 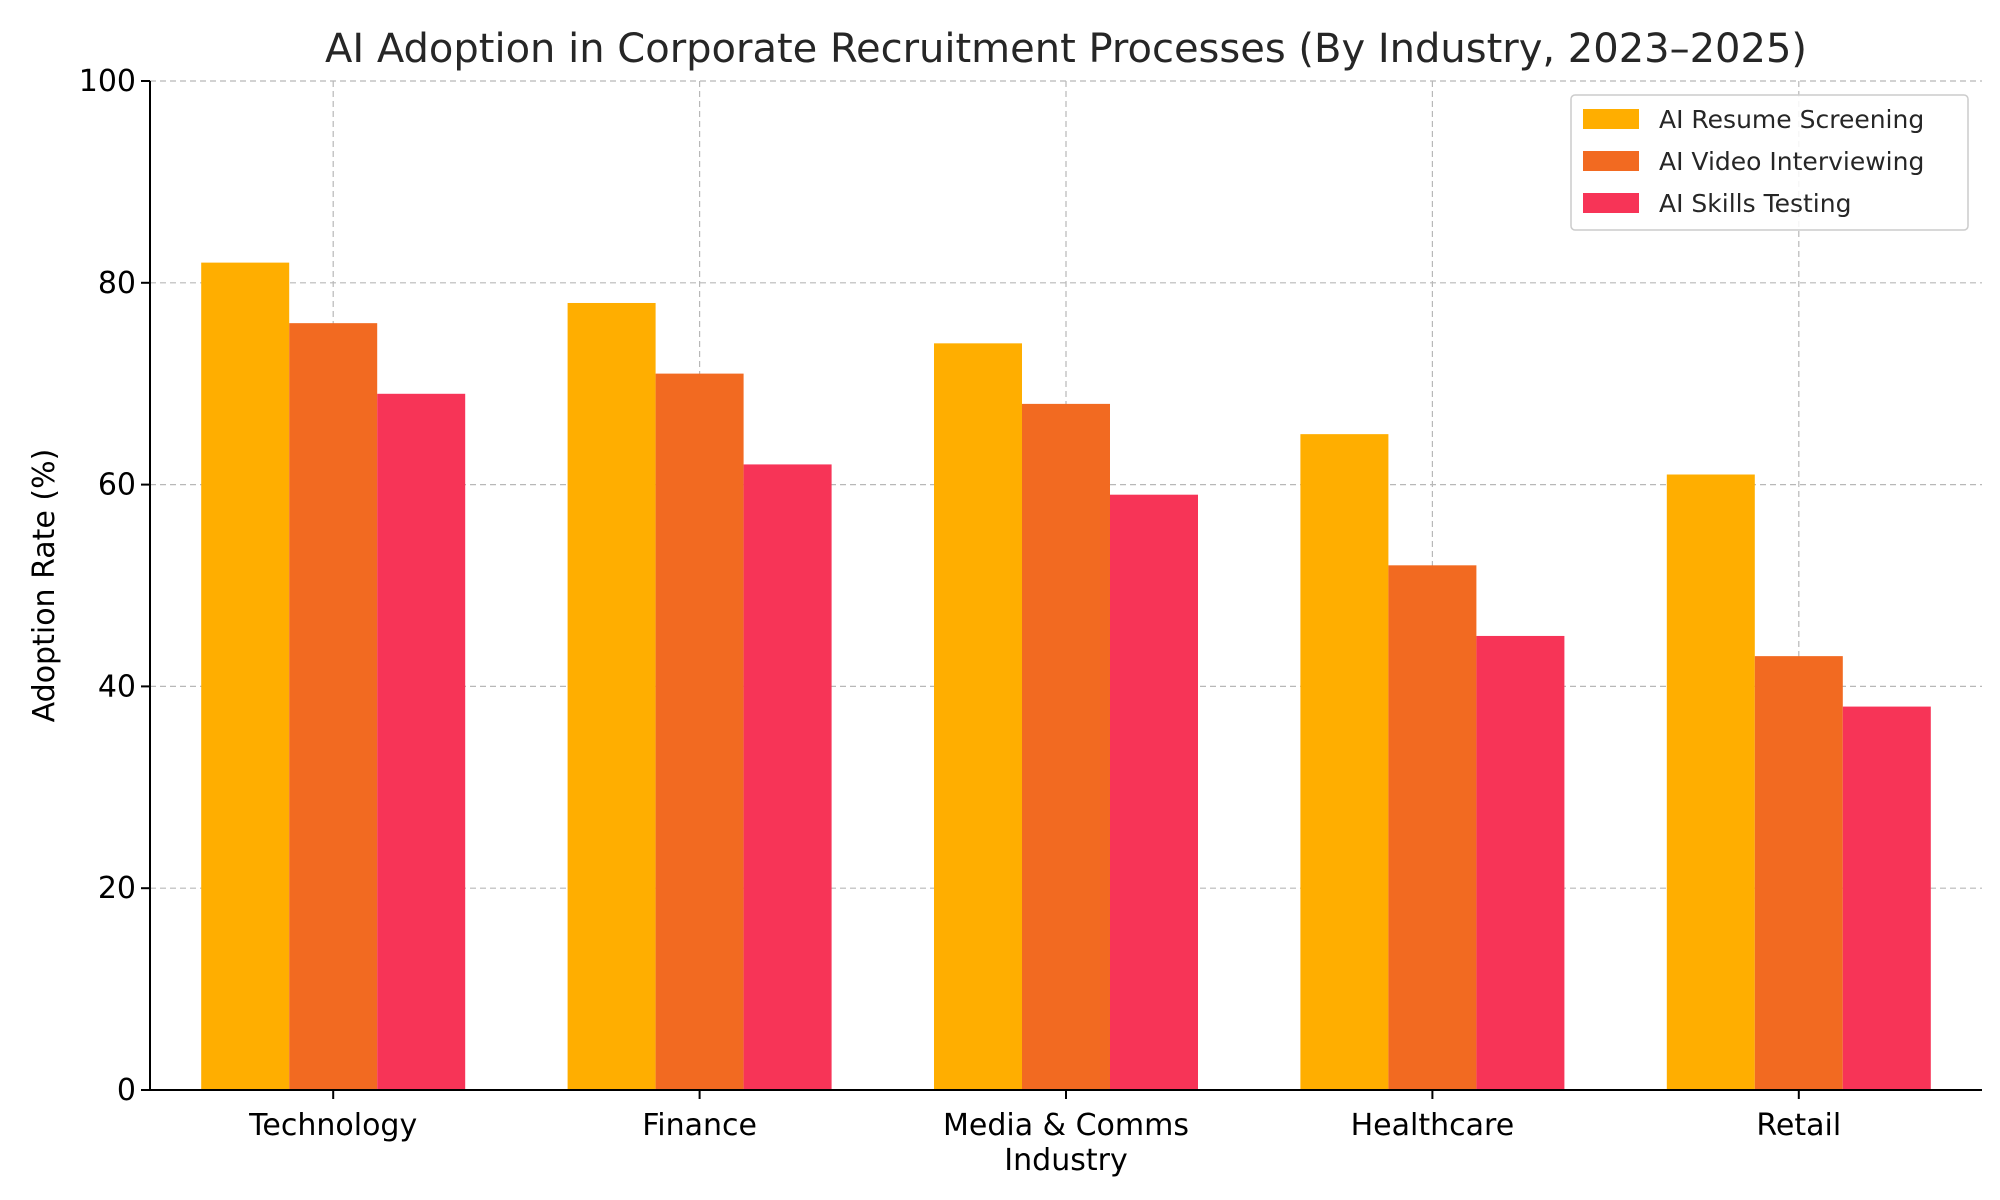 I want to click on y-tick-label: 20, so click(x=117, y=888).